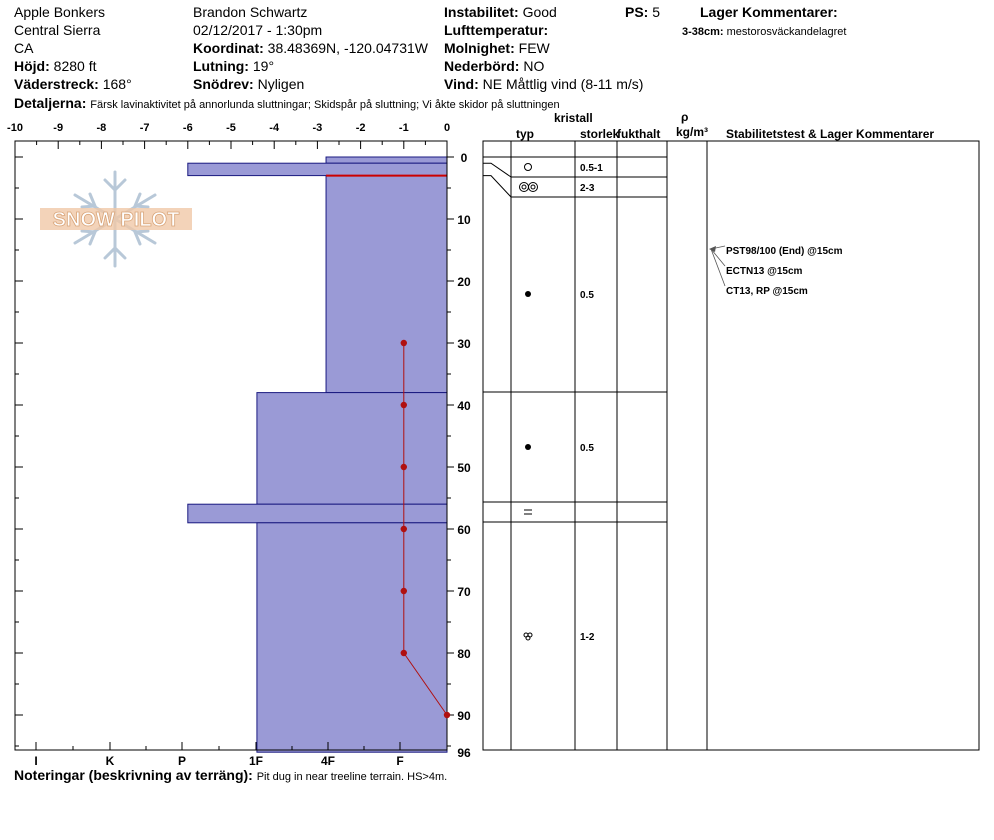  What do you see at coordinates (464, 592) in the screenshot?
I see `depth-tick-label: 70` at bounding box center [464, 592].